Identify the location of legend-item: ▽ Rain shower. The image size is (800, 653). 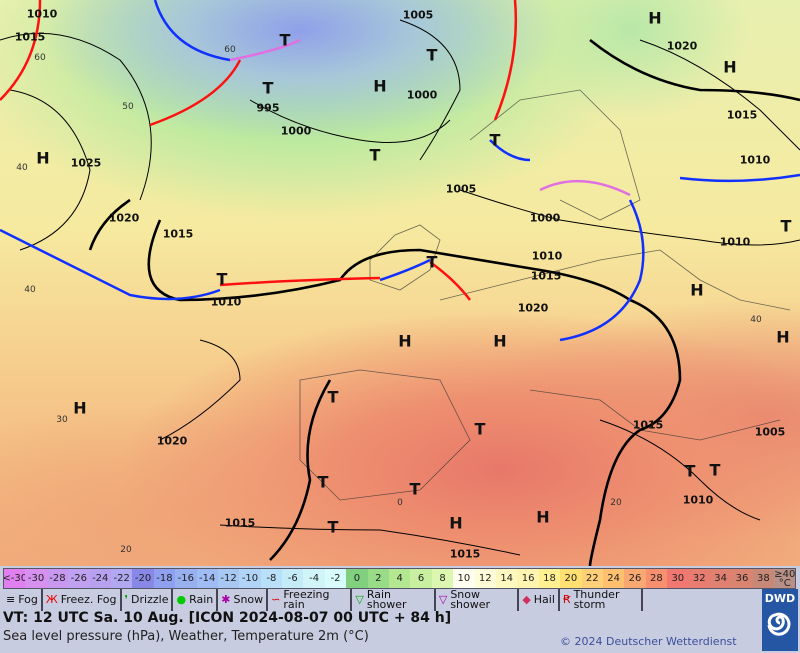
(394, 600).